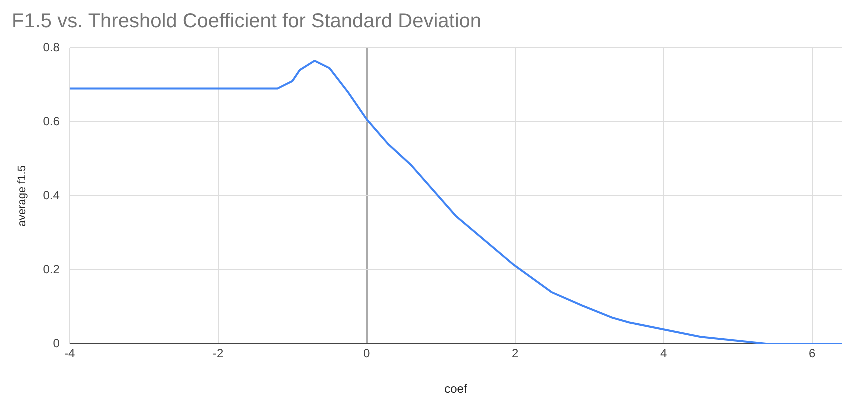  Describe the element at coordinates (218, 353) in the screenshot. I see `x-tick-label: -2` at that location.